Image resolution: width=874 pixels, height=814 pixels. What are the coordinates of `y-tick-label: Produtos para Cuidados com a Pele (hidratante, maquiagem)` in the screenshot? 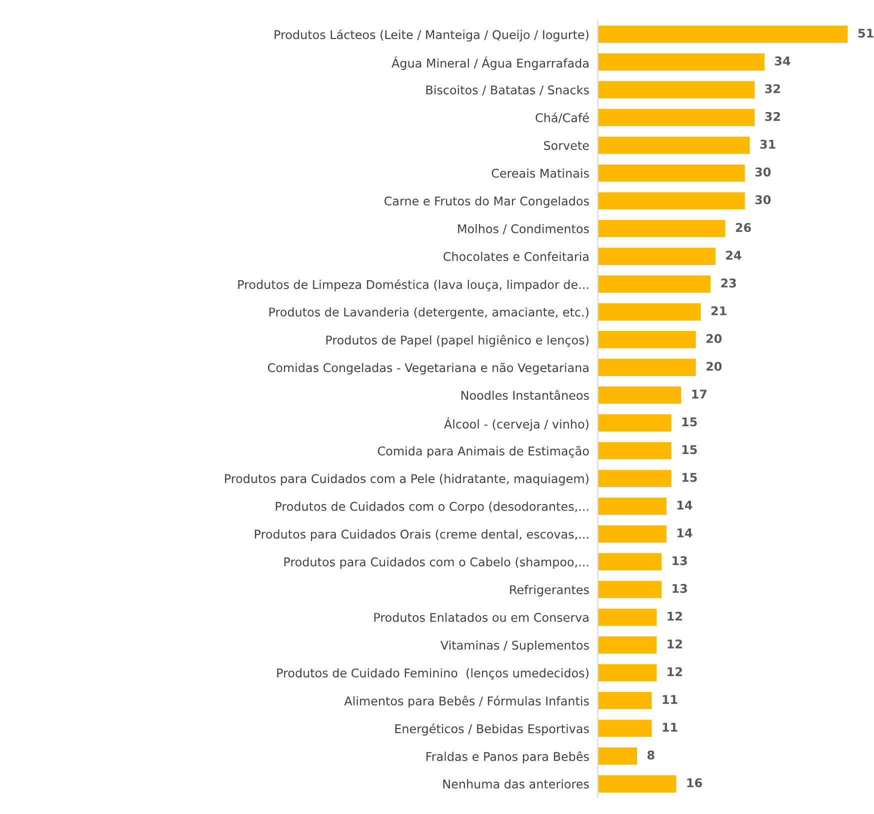 It's located at (406, 480).